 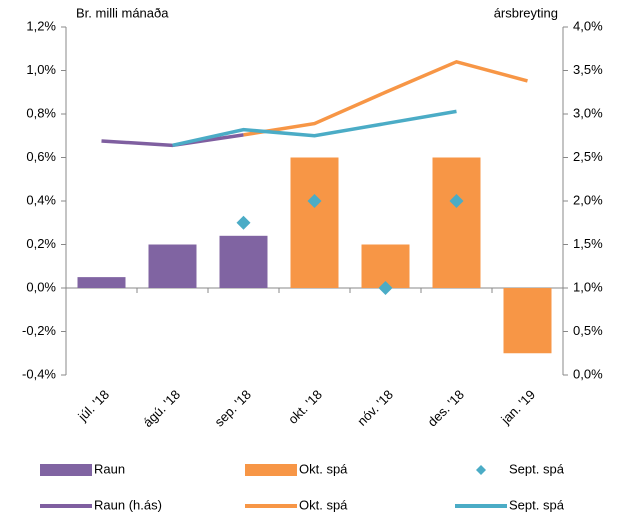 I want to click on x-tick-label: jan. '19, so click(x=517, y=407).